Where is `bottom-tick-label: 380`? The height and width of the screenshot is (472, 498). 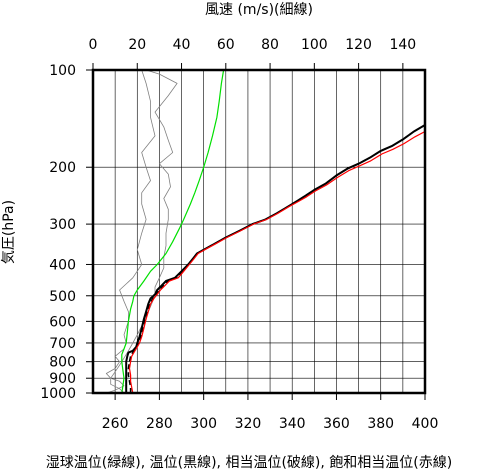
bottom-tick-label: 380 is located at coordinates (380, 424).